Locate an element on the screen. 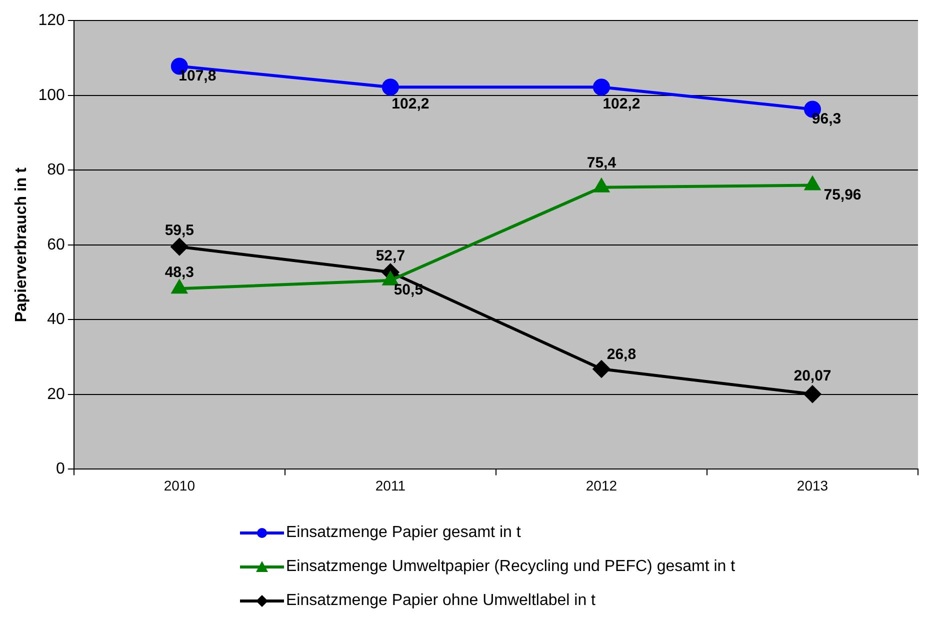  y-tick-label: 0 is located at coordinates (60, 469).